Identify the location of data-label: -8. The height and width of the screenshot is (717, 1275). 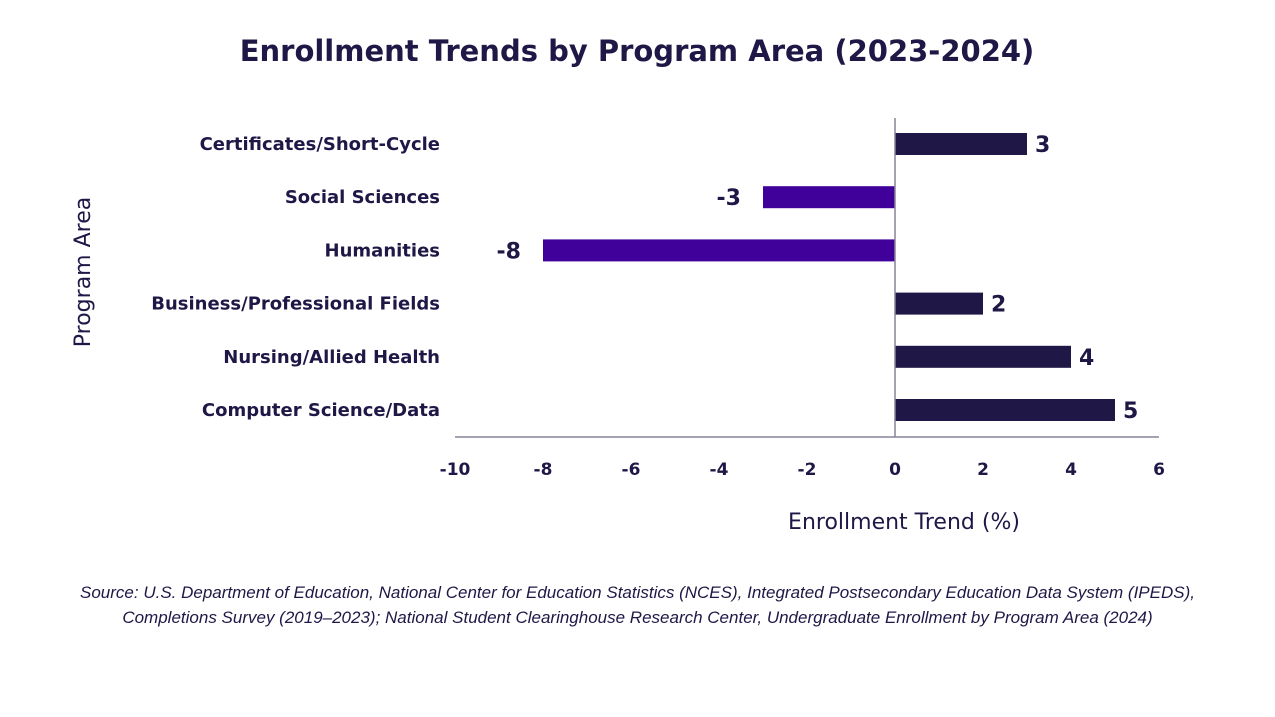
(509, 251).